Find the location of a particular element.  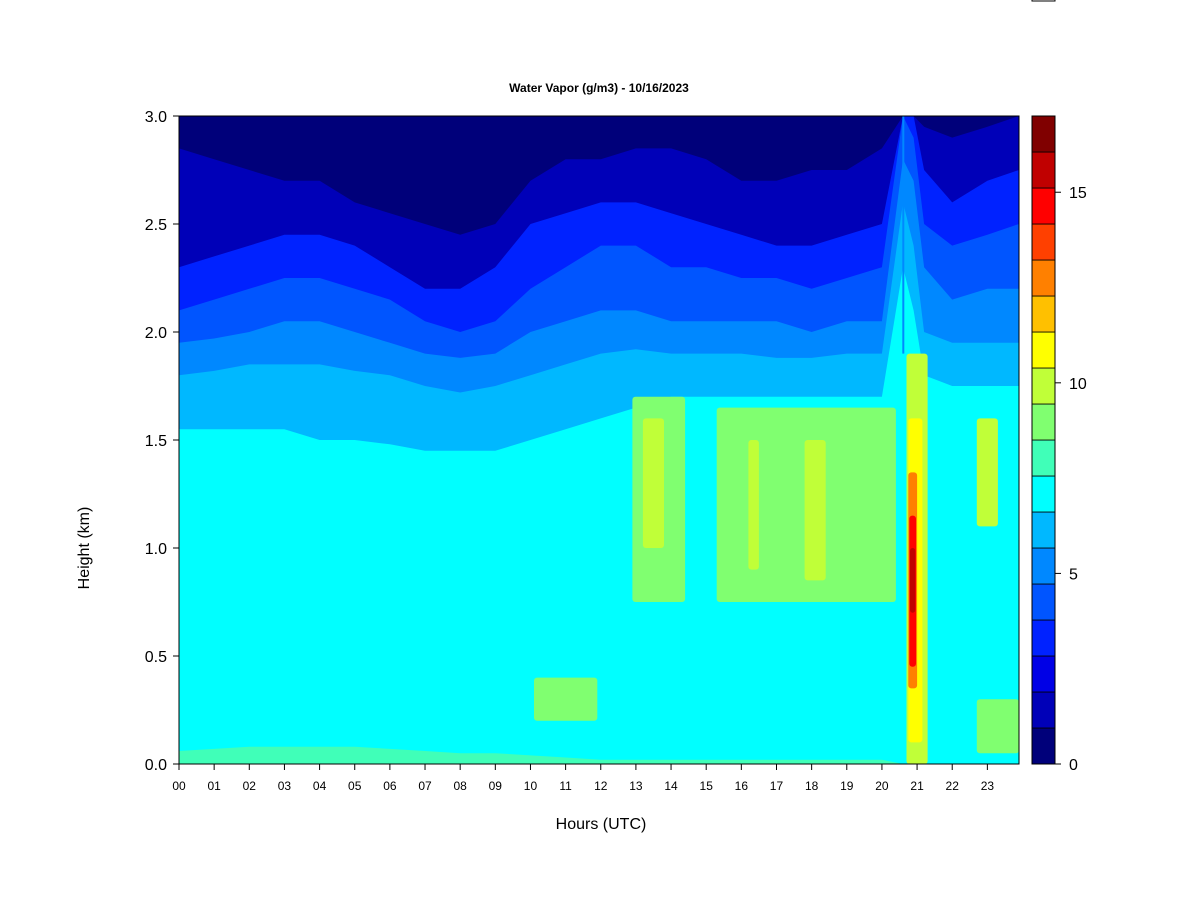

colorbar-frame is located at coordinates (1043, 440).